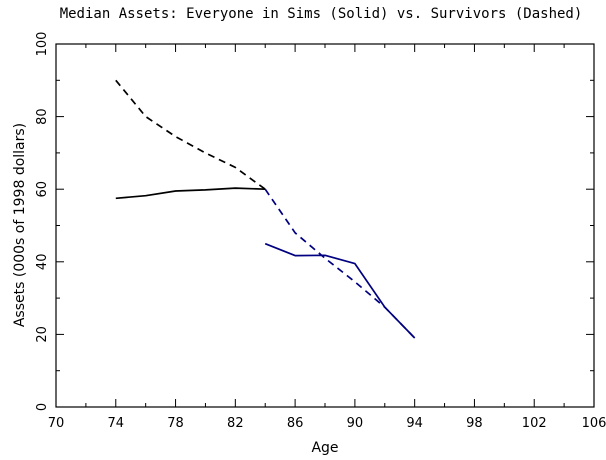 This screenshot has width=606, height=460. What do you see at coordinates (42, 116) in the screenshot?
I see `y-tick-label: 80` at bounding box center [42, 116].